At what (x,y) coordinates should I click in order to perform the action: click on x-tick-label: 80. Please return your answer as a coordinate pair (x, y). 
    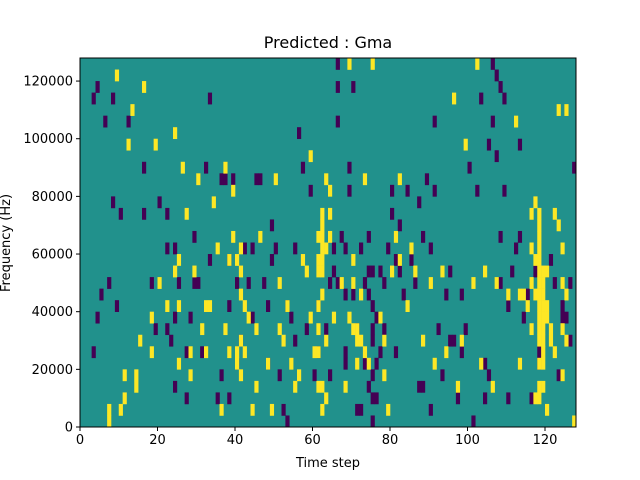
    Looking at the image, I should click on (390, 440).